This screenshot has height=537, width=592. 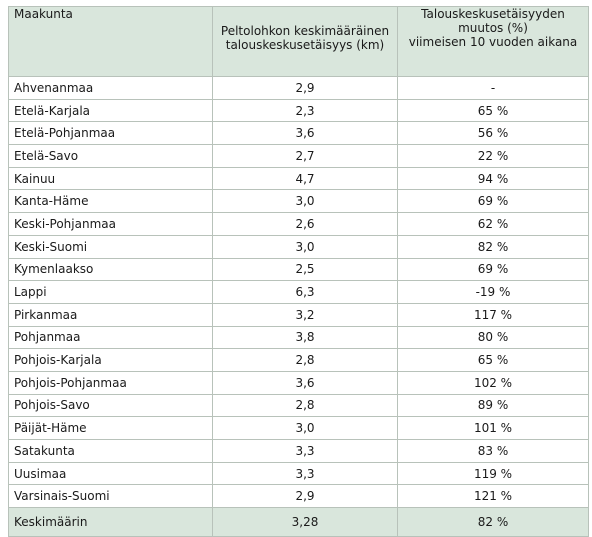 I want to click on table-row: Kanta-Häme 3,0 69 %, so click(x=298, y=201).